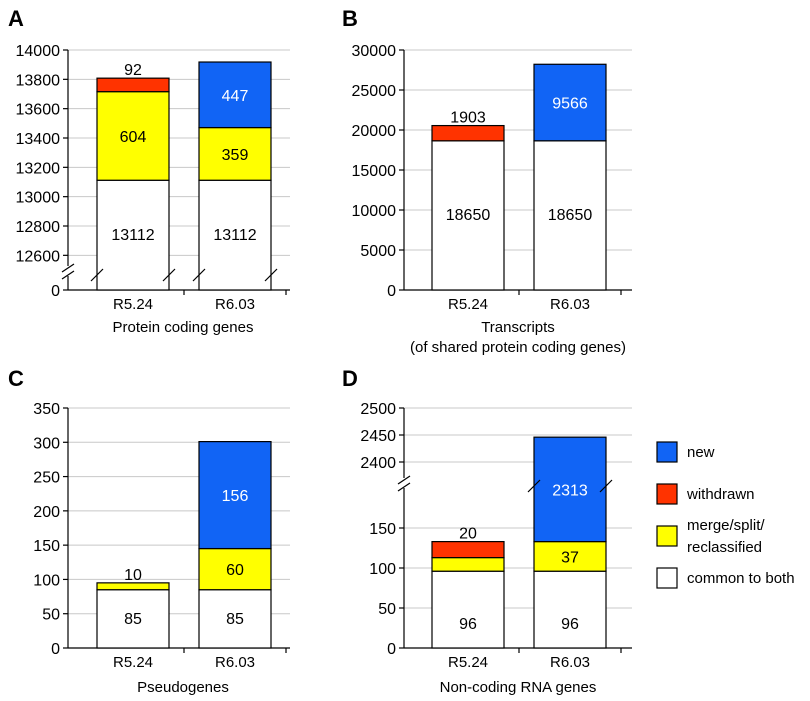  I want to click on y-tick-label: 30000, so click(374, 51).